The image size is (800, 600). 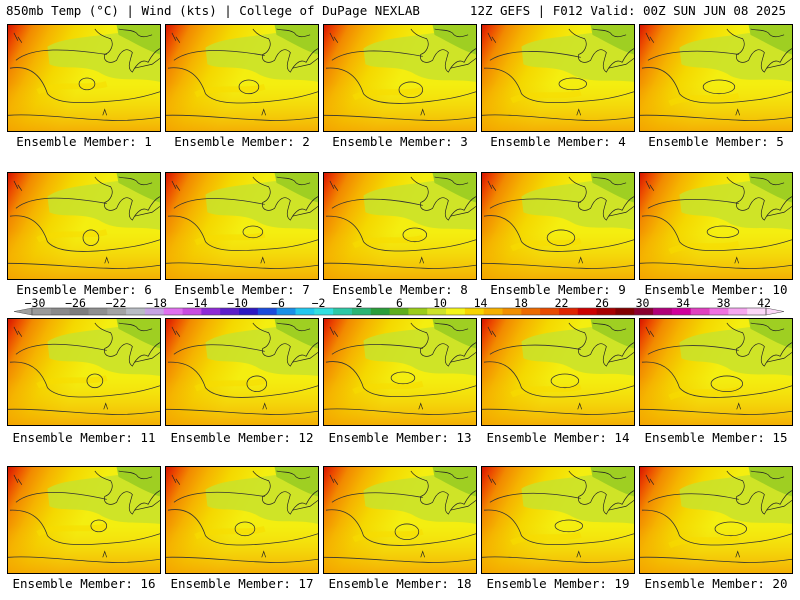 What do you see at coordinates (242, 141) in the screenshot?
I see `ensemble-member-label: Ensemble Member: 2` at bounding box center [242, 141].